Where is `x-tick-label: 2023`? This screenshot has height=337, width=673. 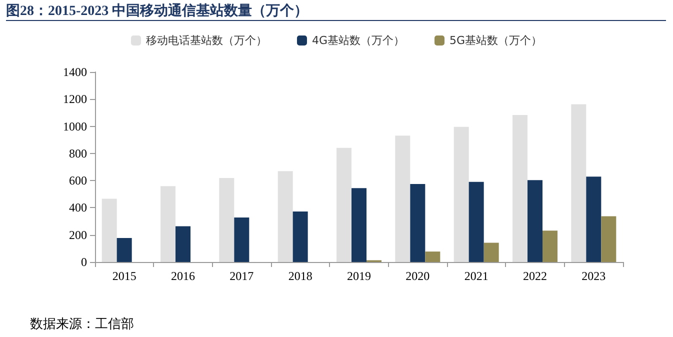 x-tick-label: 2023 is located at coordinates (594, 276).